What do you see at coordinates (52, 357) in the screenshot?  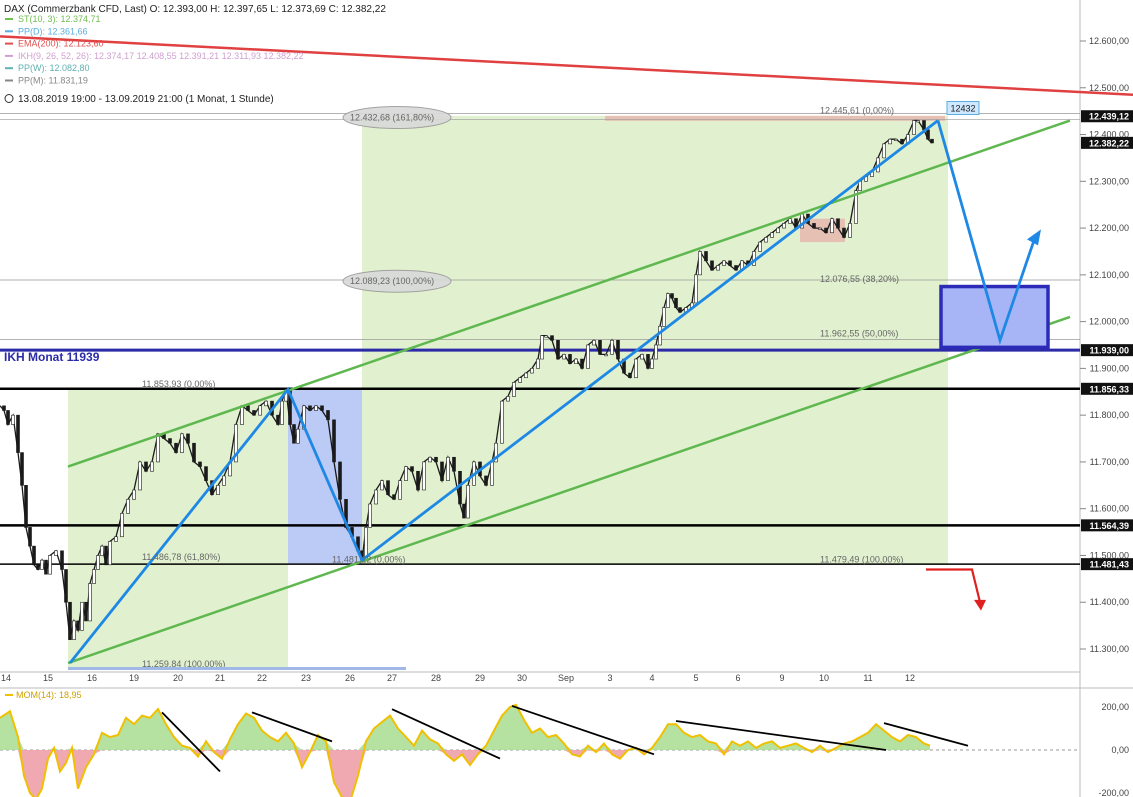 I see `ikh-month-label: IKH Monat 11939` at bounding box center [52, 357].